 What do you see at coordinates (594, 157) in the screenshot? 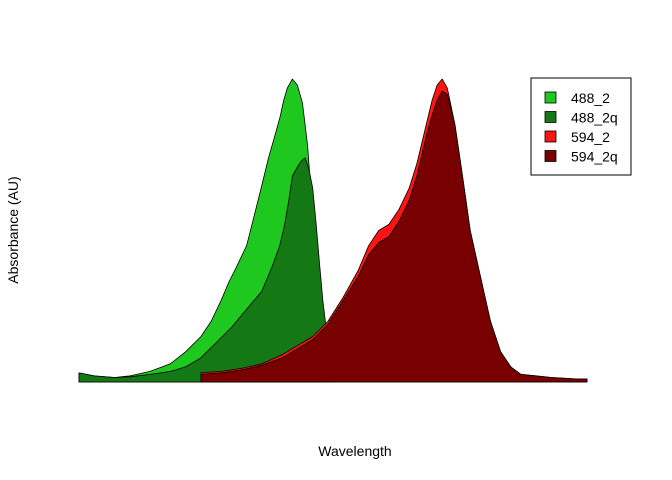
I see `legend-label-594-2q: 594_2q` at bounding box center [594, 157].